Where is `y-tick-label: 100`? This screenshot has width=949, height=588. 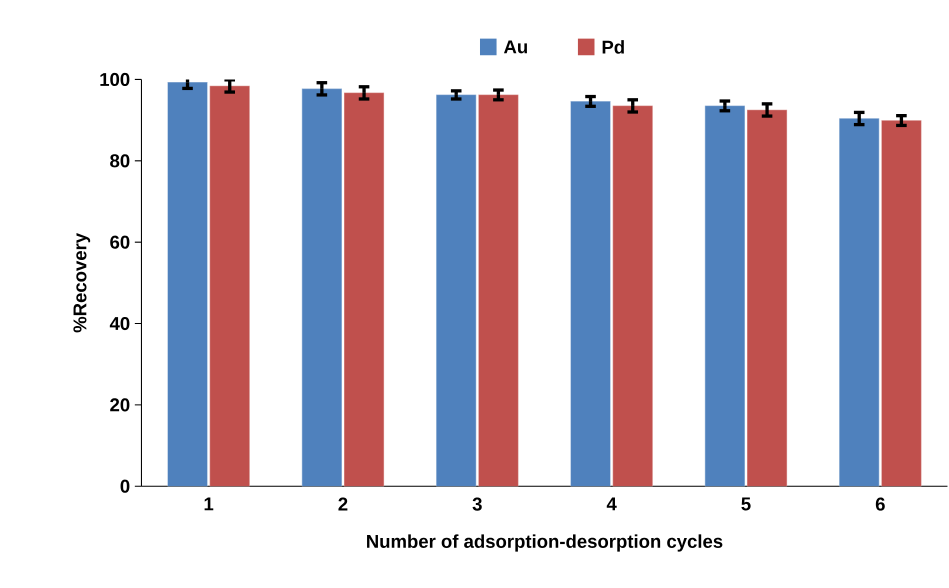 y-tick-label: 100 is located at coordinates (115, 79).